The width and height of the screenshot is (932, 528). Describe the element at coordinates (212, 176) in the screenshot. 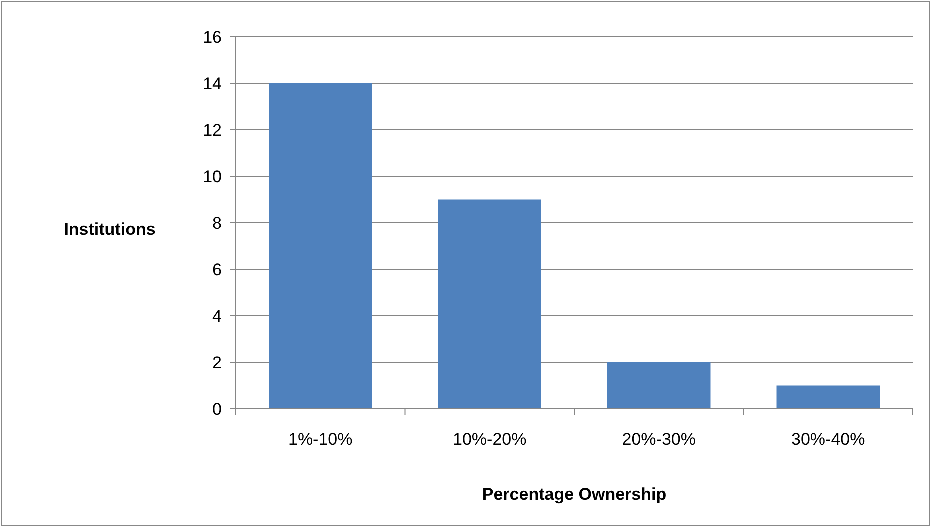

I see `y-tick-label: 10` at that location.